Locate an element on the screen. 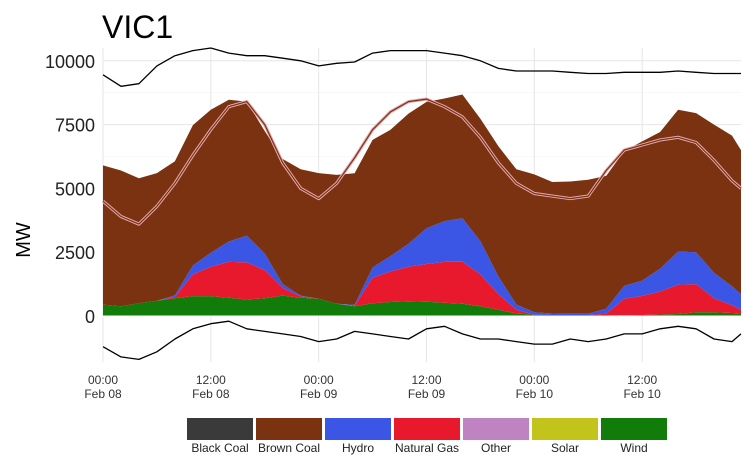 This screenshot has width=754, height=471. y-tick-label: 7500 is located at coordinates (75, 126).